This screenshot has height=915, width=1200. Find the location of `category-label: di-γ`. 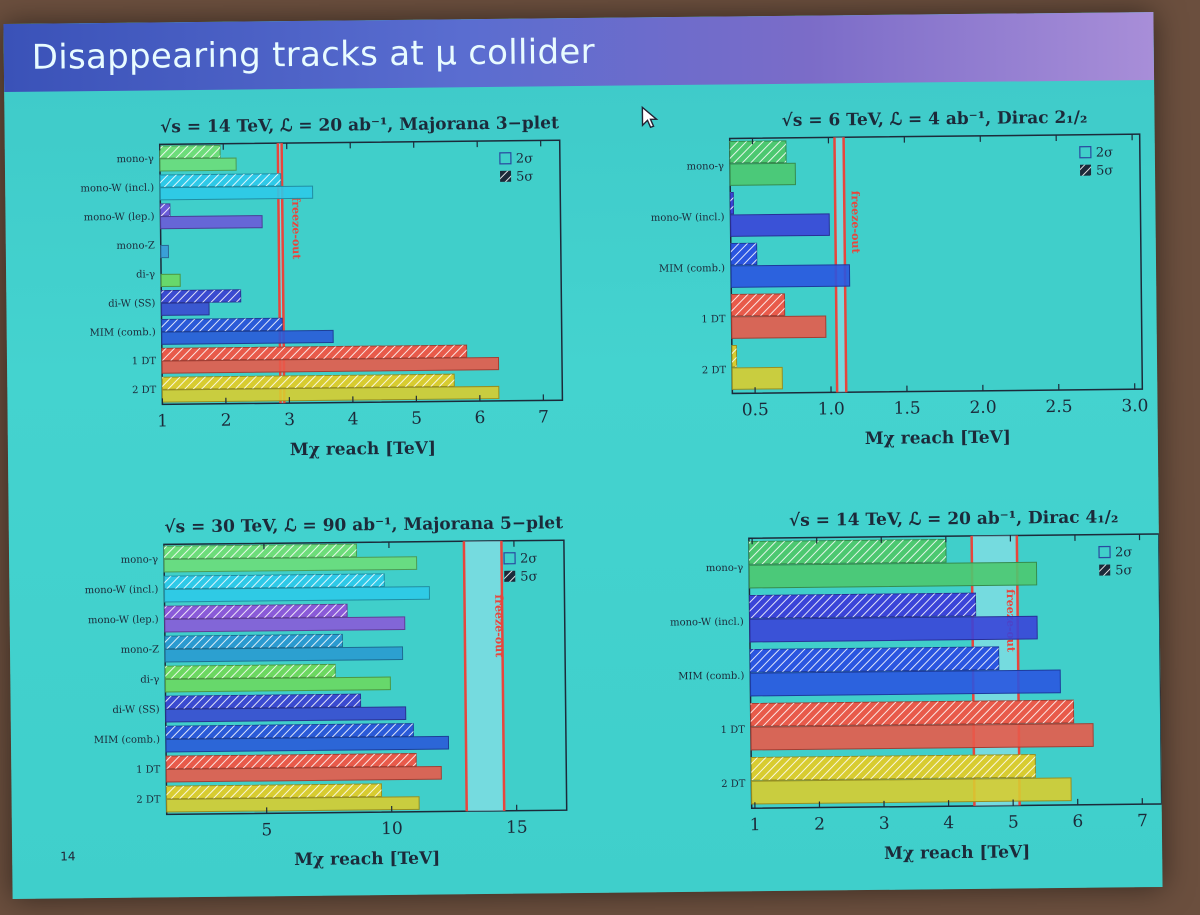

category-label: di-γ is located at coordinates (145, 274).